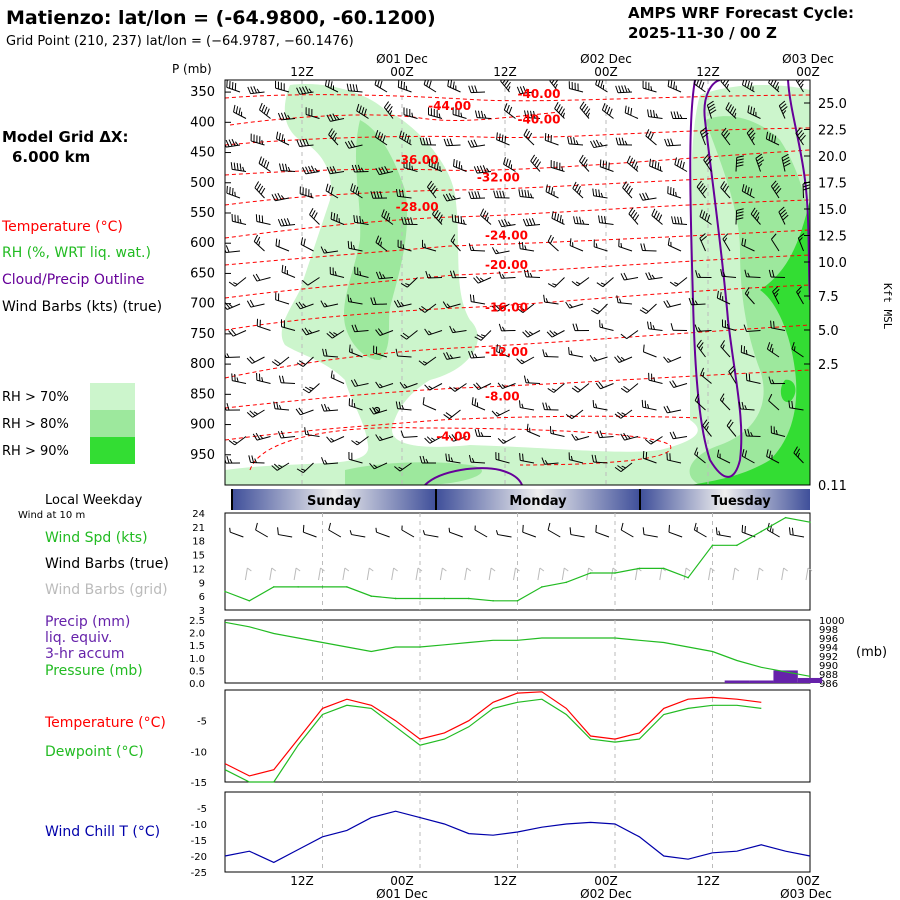 The height and width of the screenshot is (900, 900). Describe the element at coordinates (310, 534) in the screenshot. I see `wind-barb-10m` at that location.